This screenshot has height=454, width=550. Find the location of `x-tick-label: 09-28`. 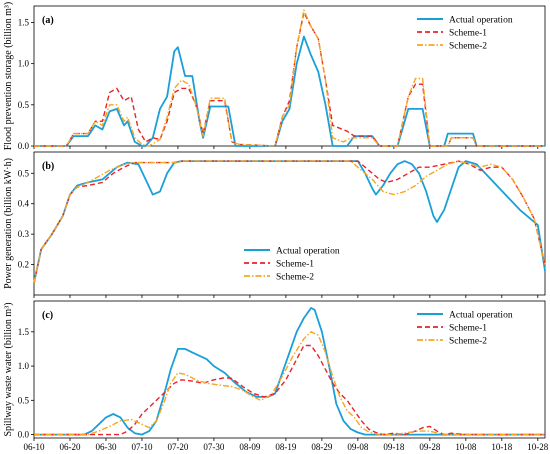

x-tick-label: 09-28 is located at coordinates (429, 447).